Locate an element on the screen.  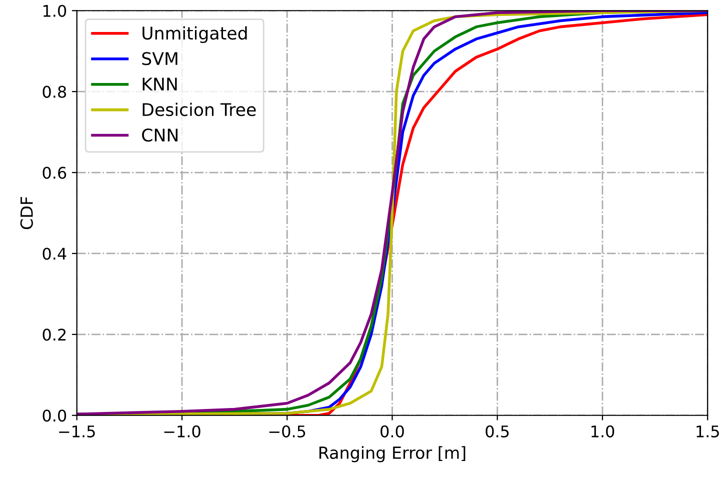
legend-label: Unmitigated is located at coordinates (194, 35).